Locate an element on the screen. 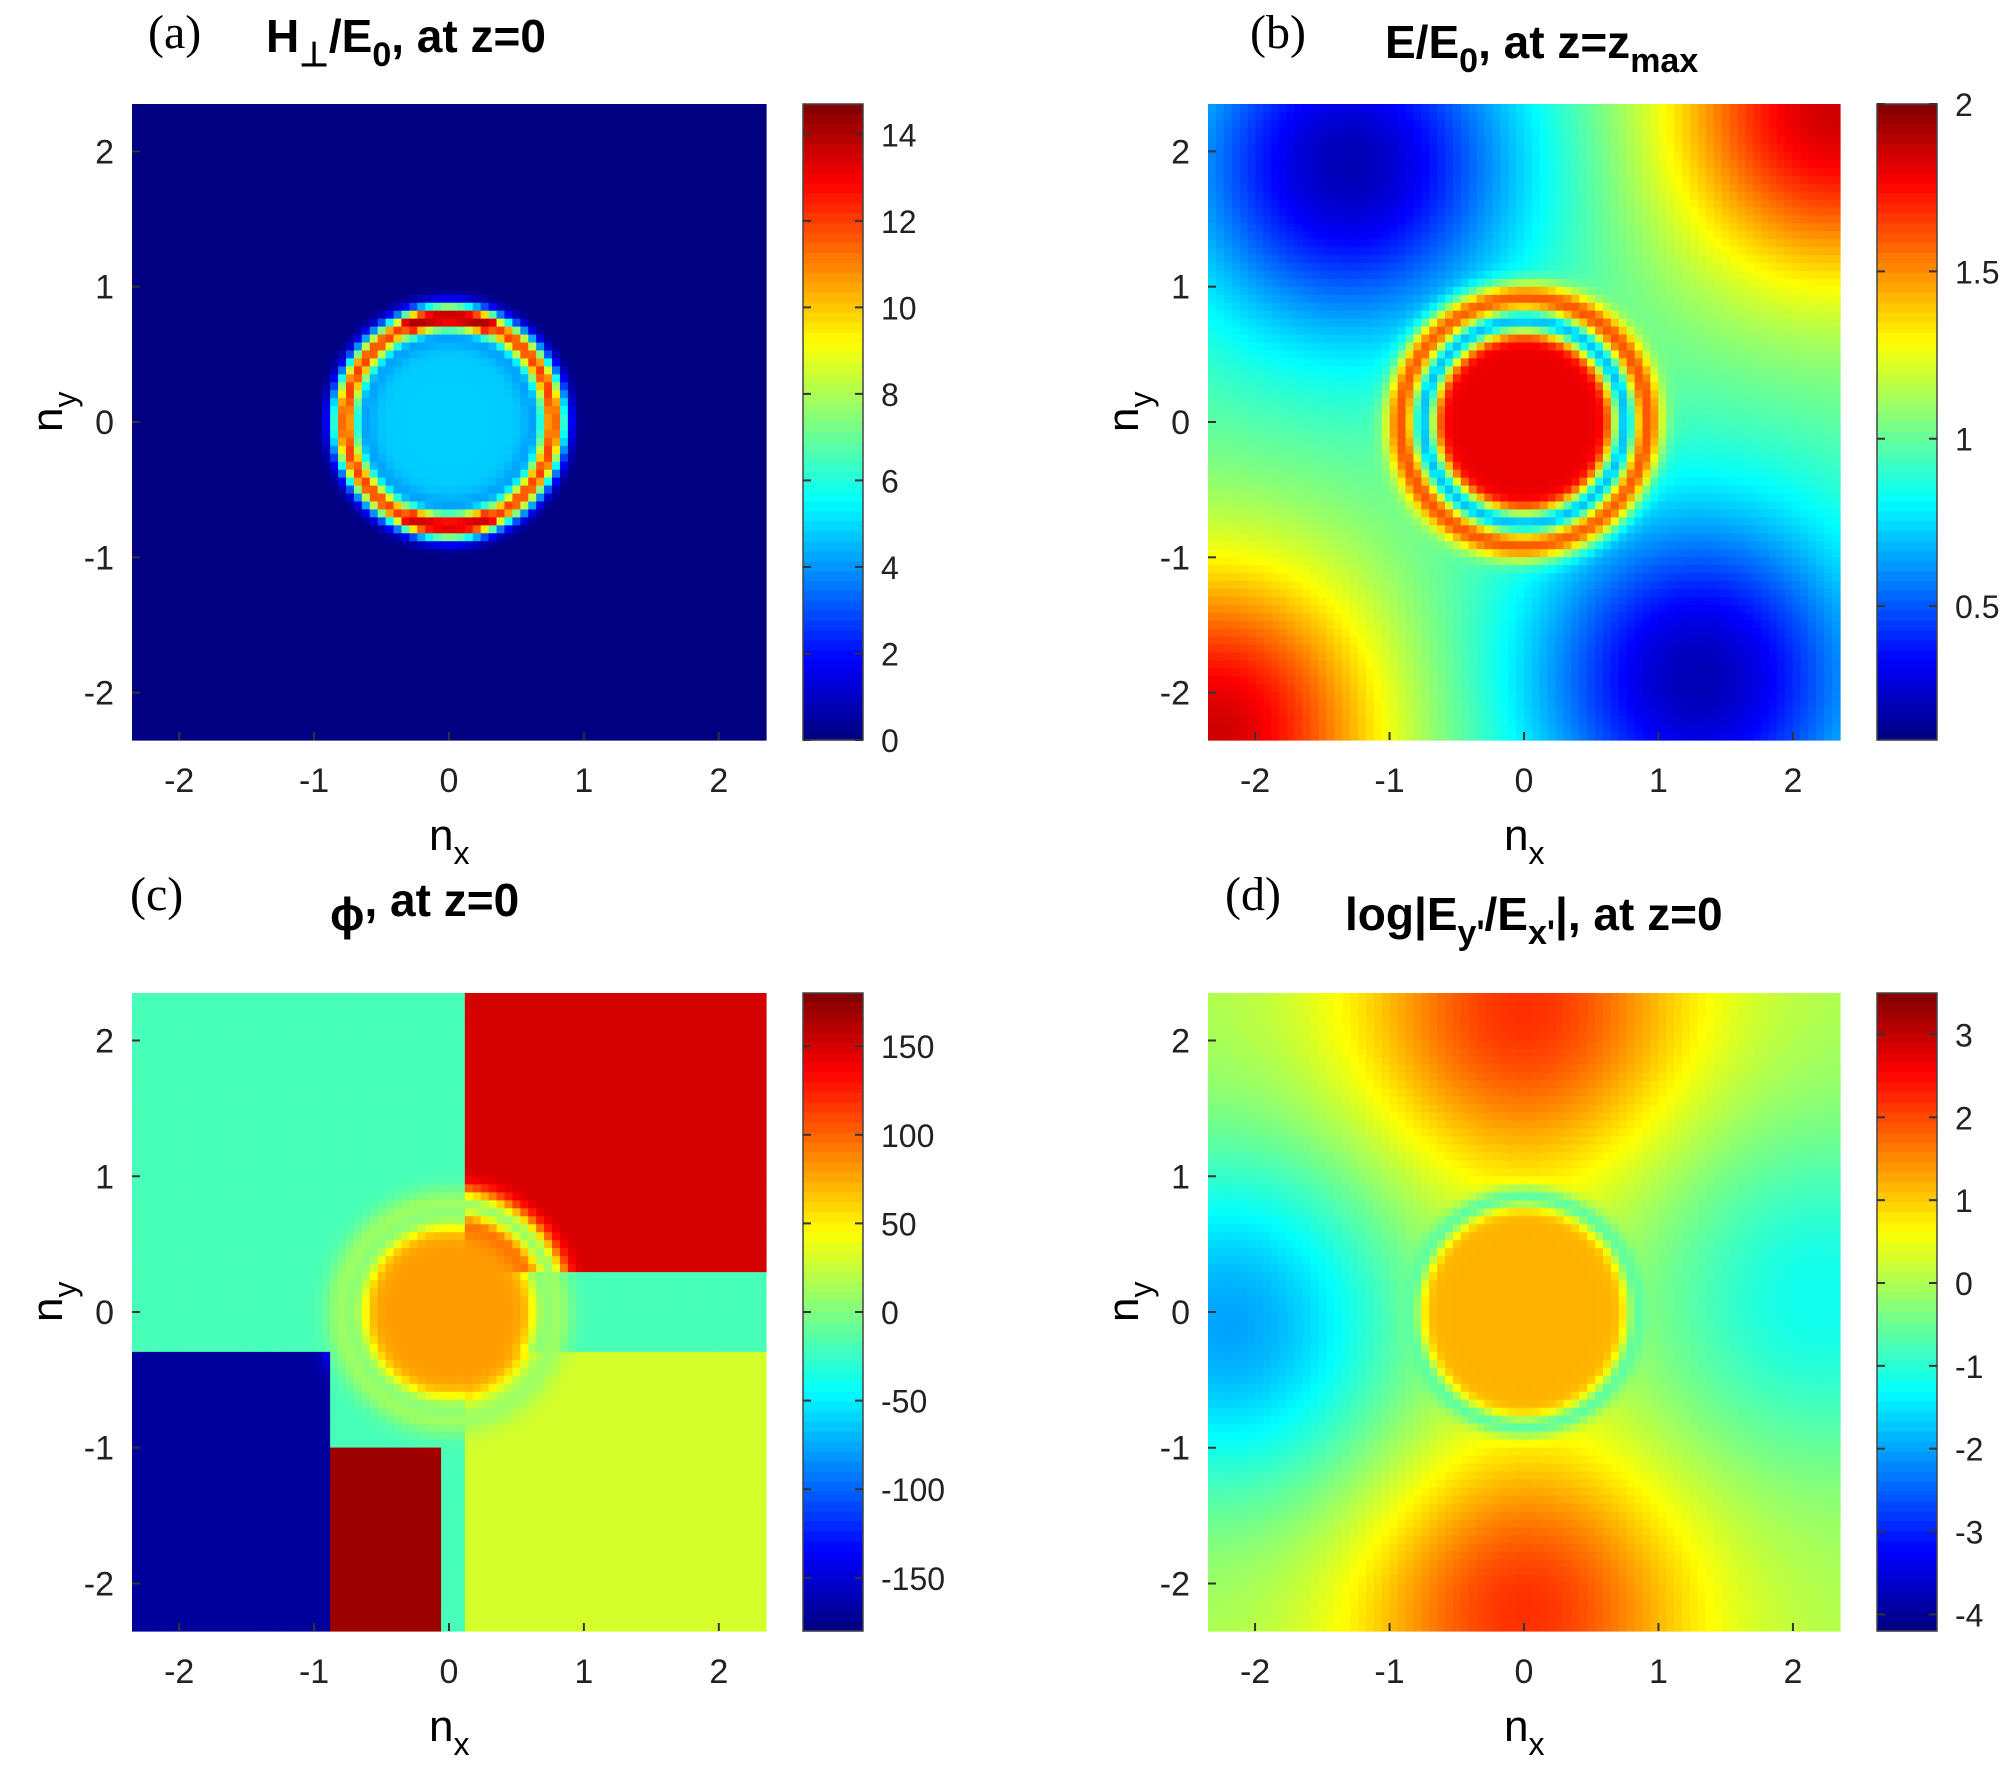 The image size is (2005, 1782). panel-letter: (c) is located at coordinates (156, 894).